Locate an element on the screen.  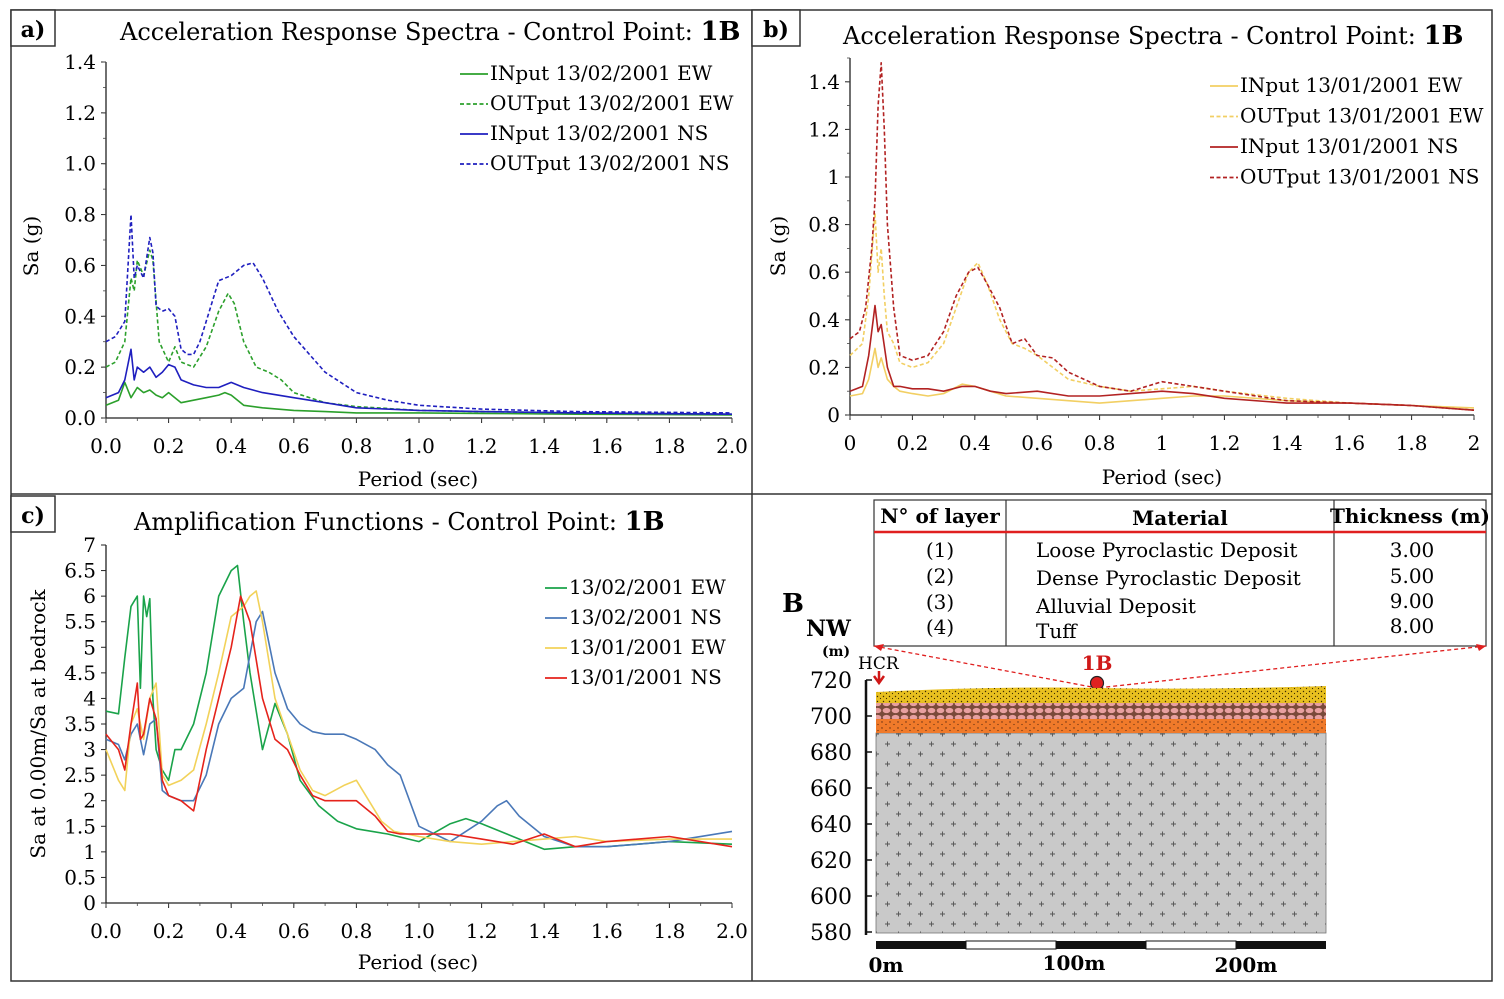
legend-label: INput 13/01/2001 EW is located at coordinates (1351, 85).